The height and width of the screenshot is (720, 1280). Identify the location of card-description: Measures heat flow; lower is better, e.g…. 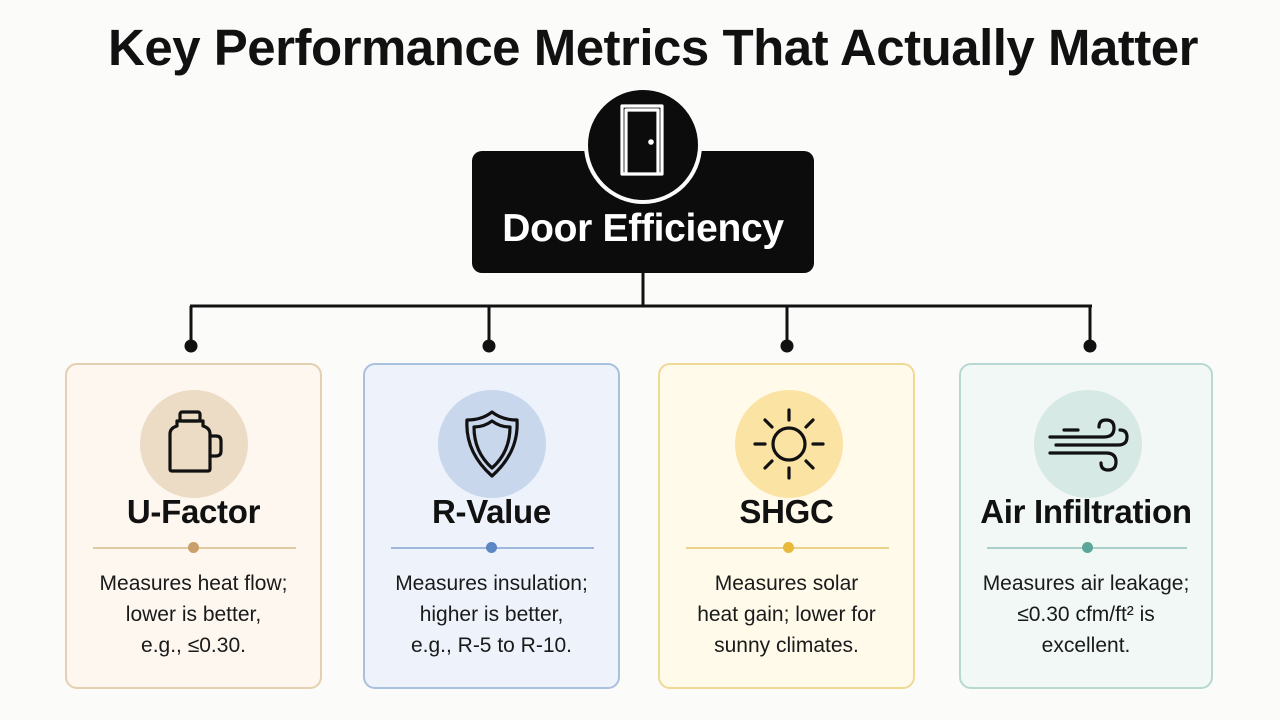
(193, 614).